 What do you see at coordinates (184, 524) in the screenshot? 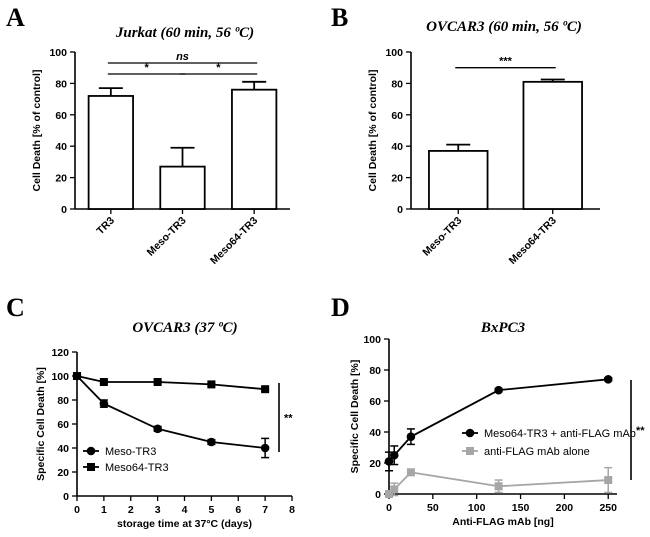
I see `x-axis-label: storage time at 37°C (days)` at bounding box center [184, 524].